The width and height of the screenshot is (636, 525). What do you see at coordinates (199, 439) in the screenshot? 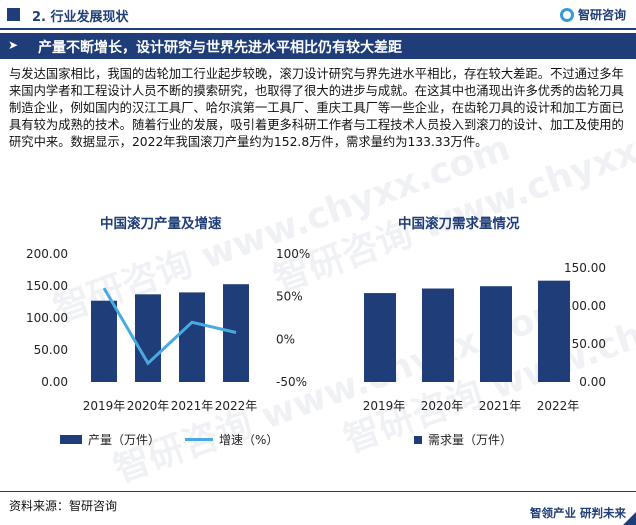
I see `legend-swatch-line` at bounding box center [199, 439].